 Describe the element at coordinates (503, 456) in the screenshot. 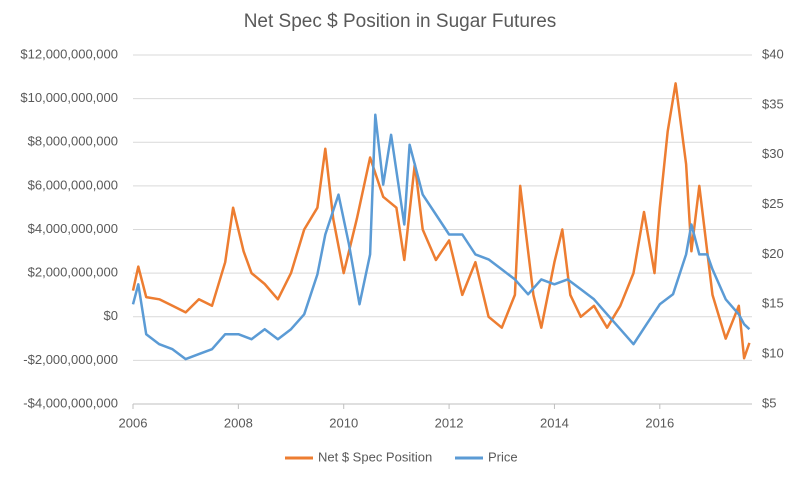

I see `legend-label: Price` at that location.